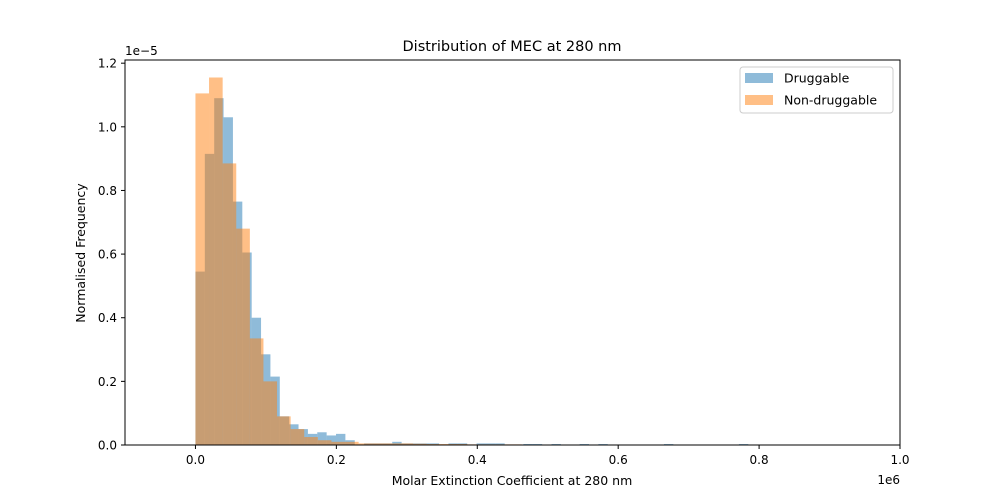 This screenshot has width=1000, height=500. What do you see at coordinates (107, 318) in the screenshot?
I see `y-tick-label: 0.4` at bounding box center [107, 318].